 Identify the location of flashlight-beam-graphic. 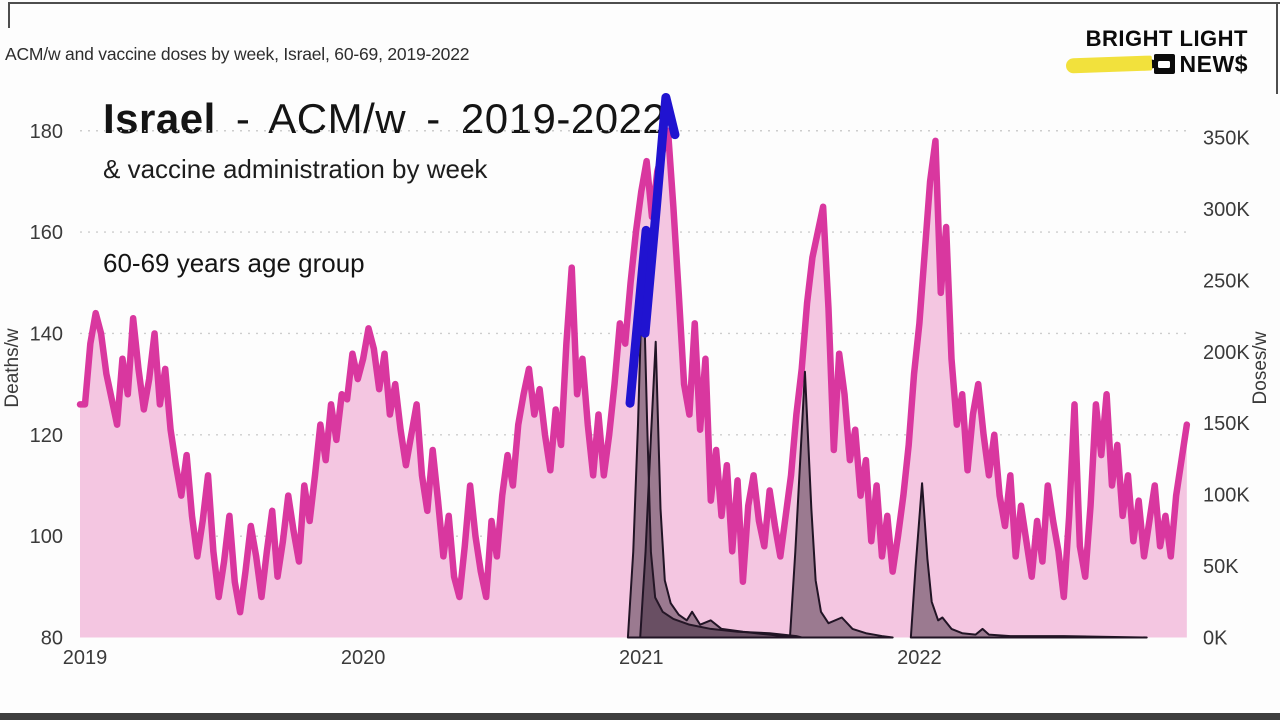
(1108, 64).